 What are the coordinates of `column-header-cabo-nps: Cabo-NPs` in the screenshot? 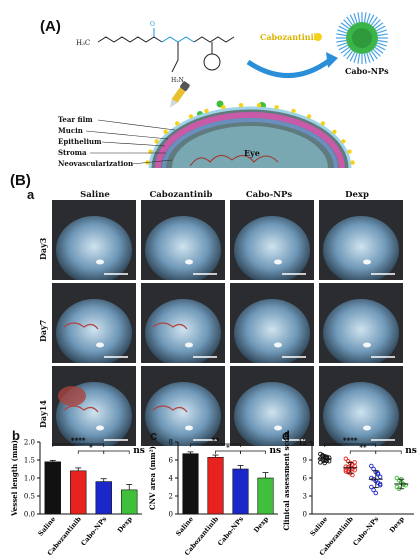 It's located at (269, 195).